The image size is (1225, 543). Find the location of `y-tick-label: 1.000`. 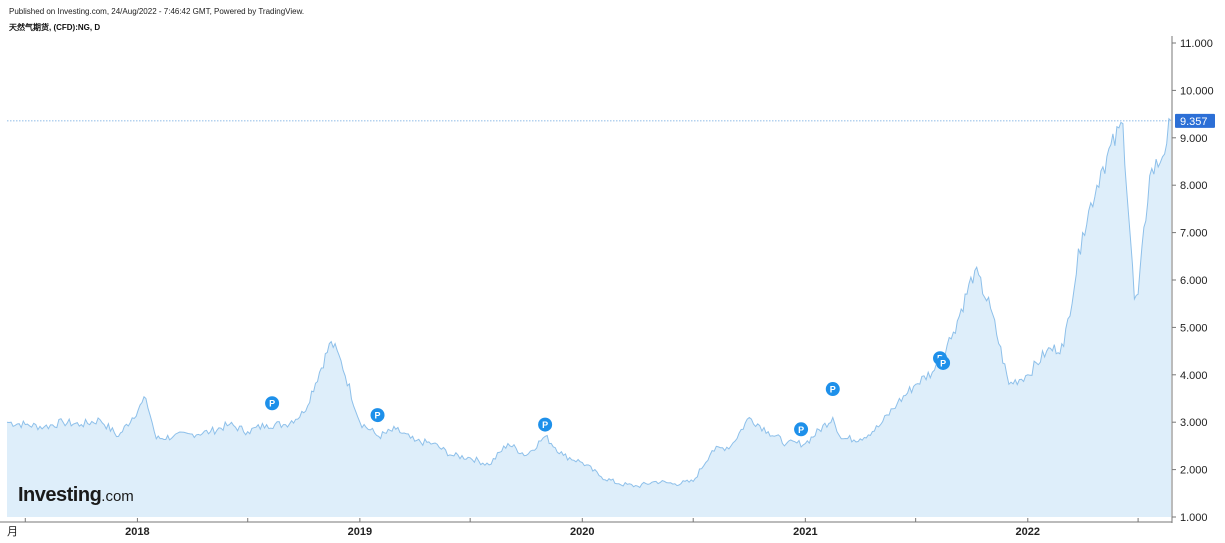

y-tick-label: 1.000 is located at coordinates (1194, 518).